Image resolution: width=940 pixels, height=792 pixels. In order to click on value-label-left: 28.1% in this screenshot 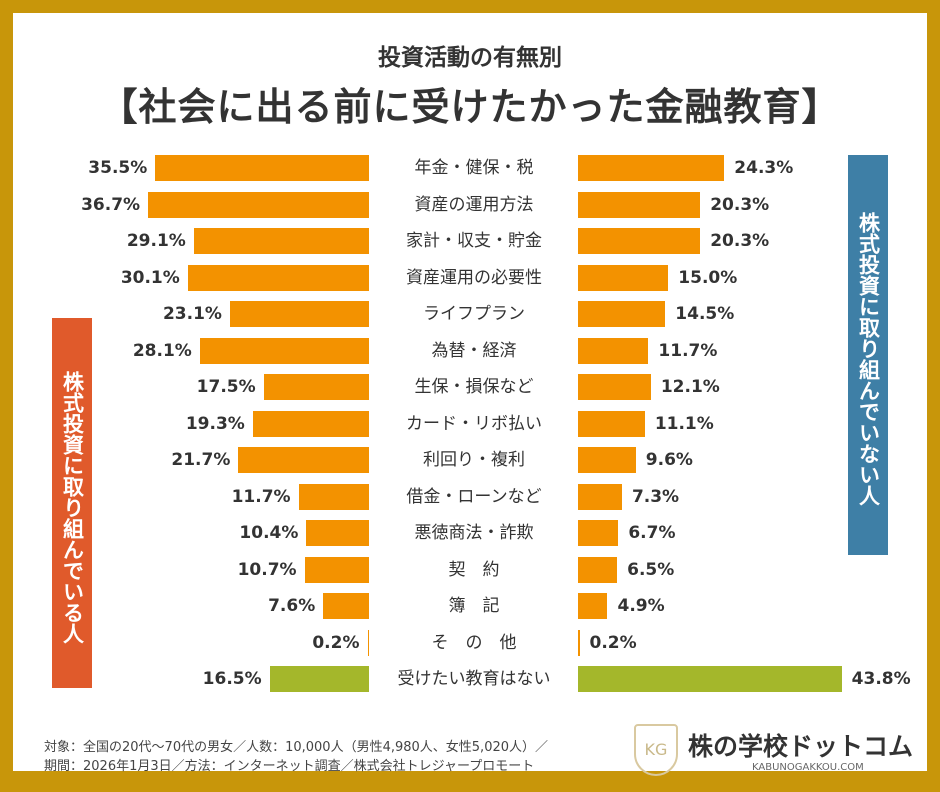, I will do `click(162, 350)`.